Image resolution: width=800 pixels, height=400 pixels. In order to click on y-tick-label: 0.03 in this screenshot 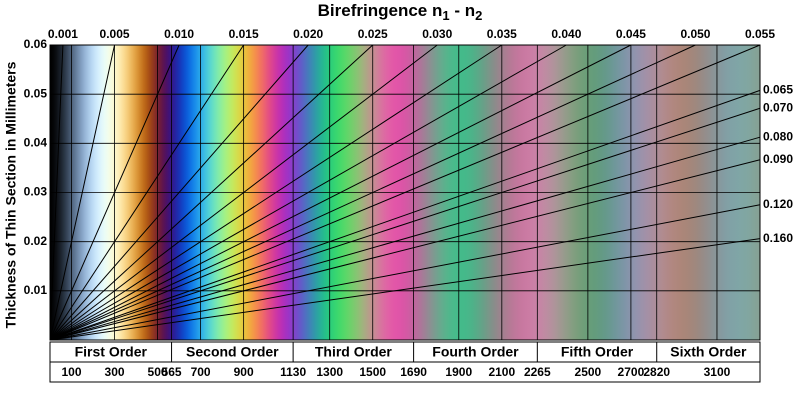, I will do `click(36, 192)`.